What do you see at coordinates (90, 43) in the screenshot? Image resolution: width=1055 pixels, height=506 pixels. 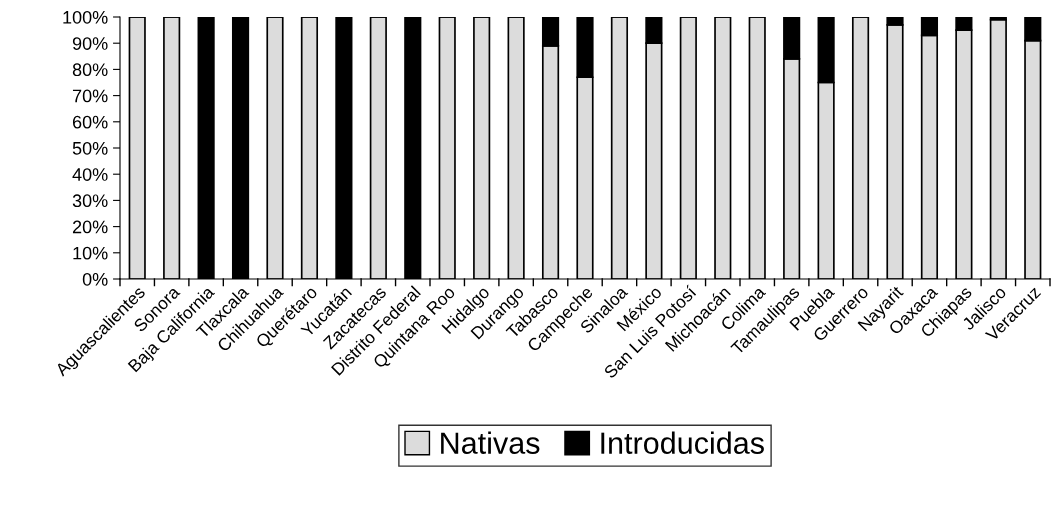 I see `y-tick-label: 90%` at bounding box center [90, 43].